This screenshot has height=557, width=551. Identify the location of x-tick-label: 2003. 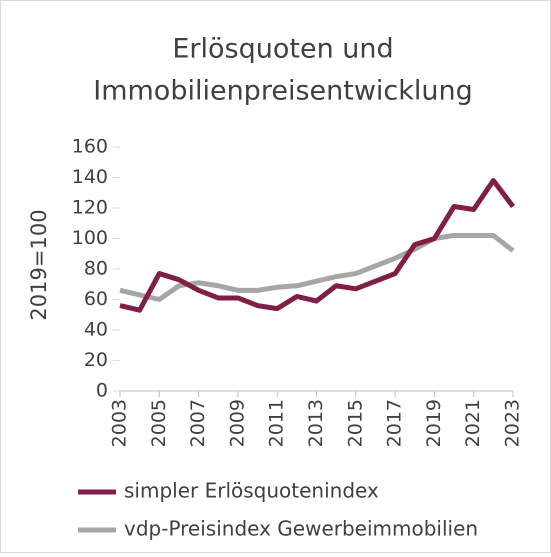
(120, 423).